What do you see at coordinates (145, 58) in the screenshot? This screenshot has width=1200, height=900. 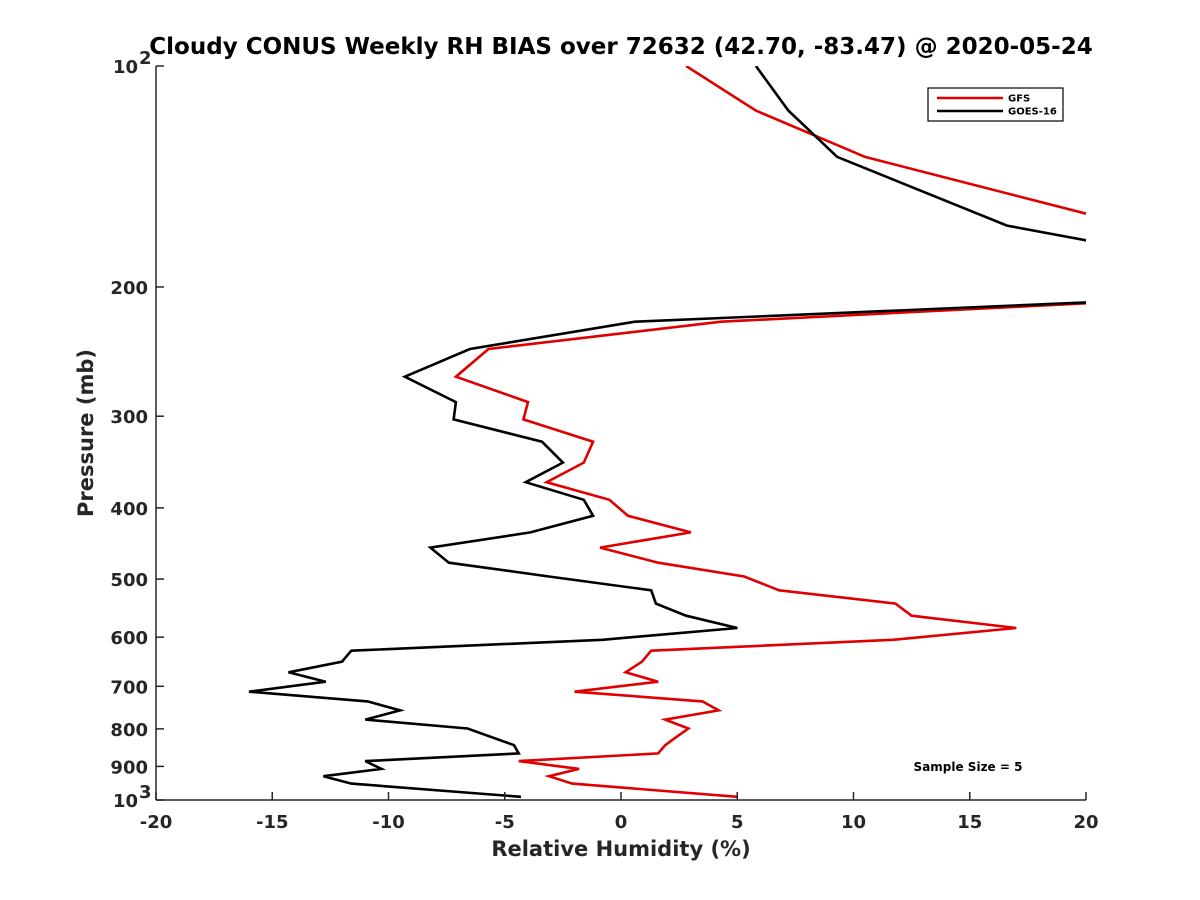 I see `y-tick-exponent: 2` at bounding box center [145, 58].